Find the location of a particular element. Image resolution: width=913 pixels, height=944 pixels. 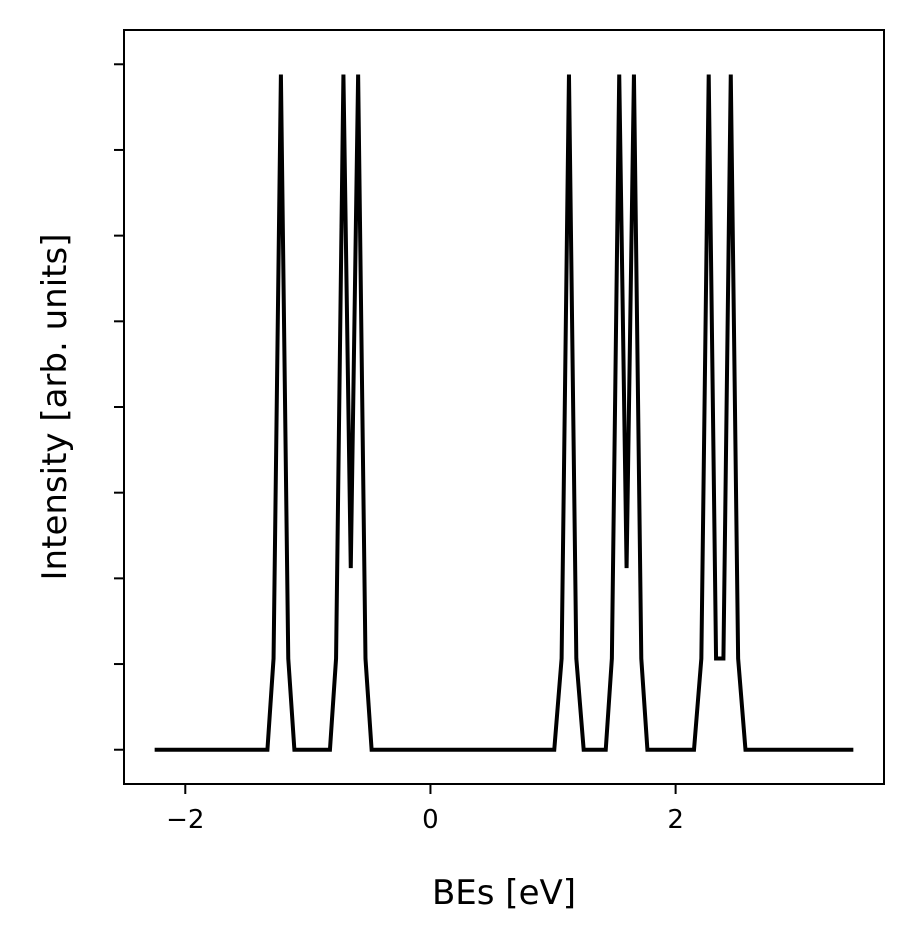

x-tick-label: −2 is located at coordinates (185, 820).